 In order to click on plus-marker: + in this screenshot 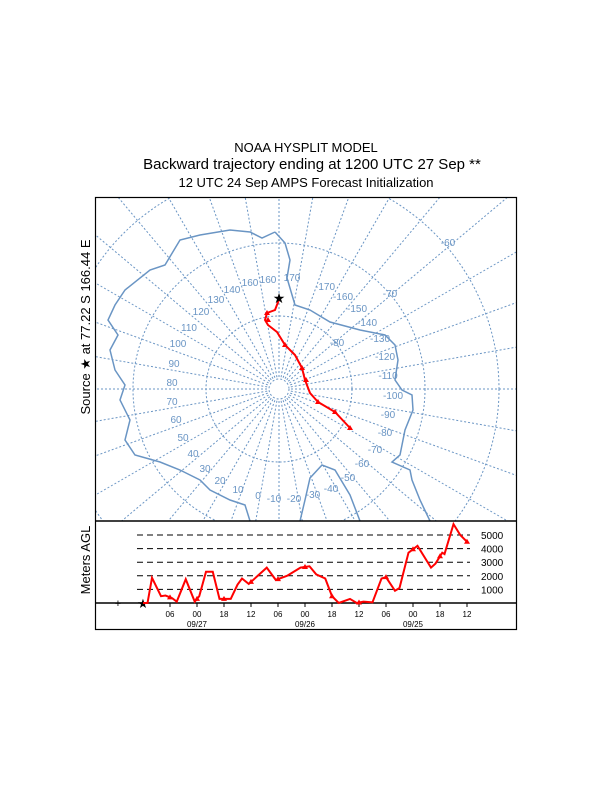, I will do `click(118, 604)`.